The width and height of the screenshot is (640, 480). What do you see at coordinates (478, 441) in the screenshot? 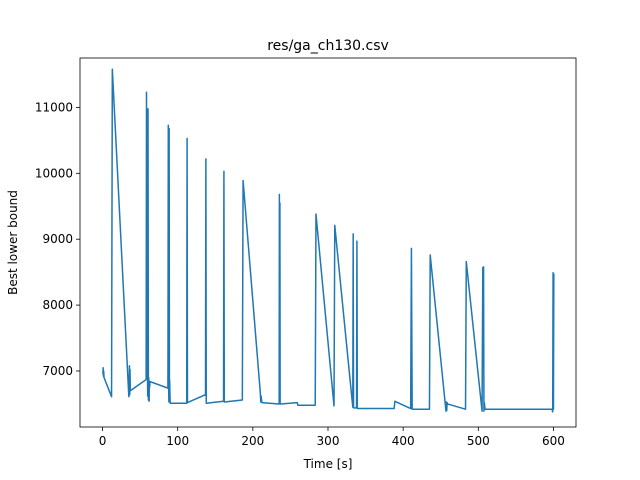
I see `x-tick-label: 500` at bounding box center [478, 441].